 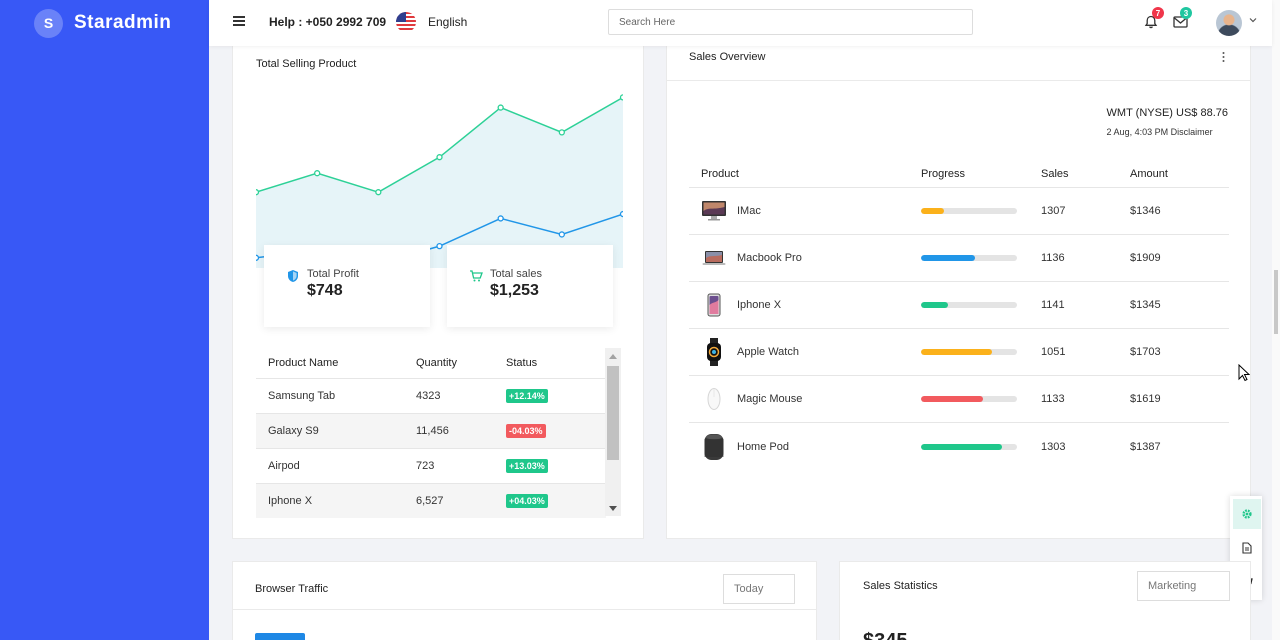 I want to click on quantity: 723, so click(x=425, y=466).